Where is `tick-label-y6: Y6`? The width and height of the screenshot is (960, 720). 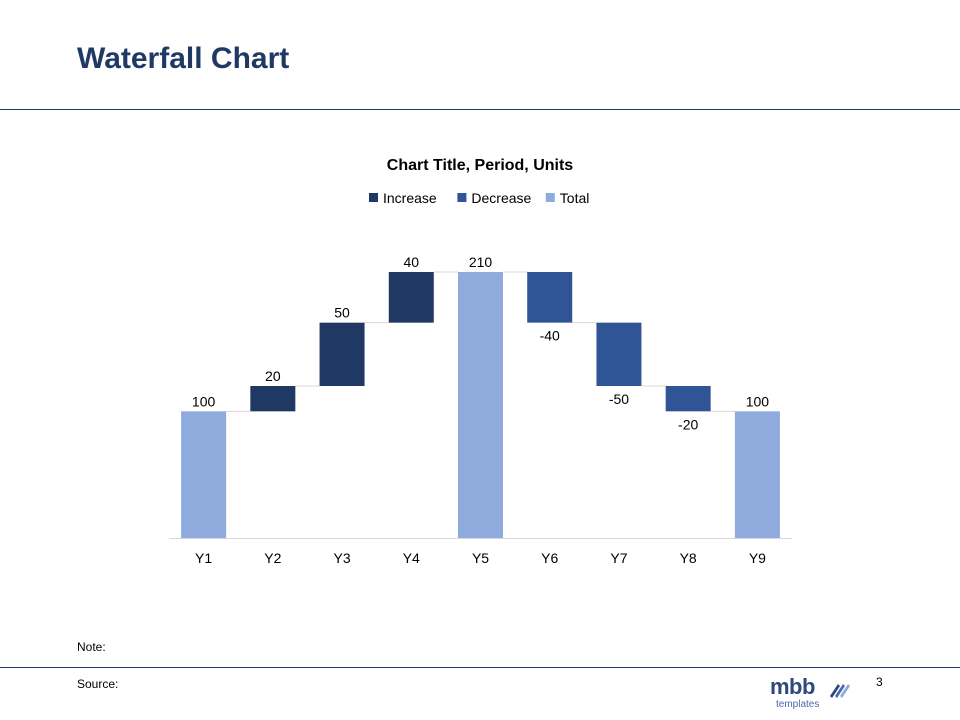 tick-label-y6: Y6 is located at coordinates (549, 558).